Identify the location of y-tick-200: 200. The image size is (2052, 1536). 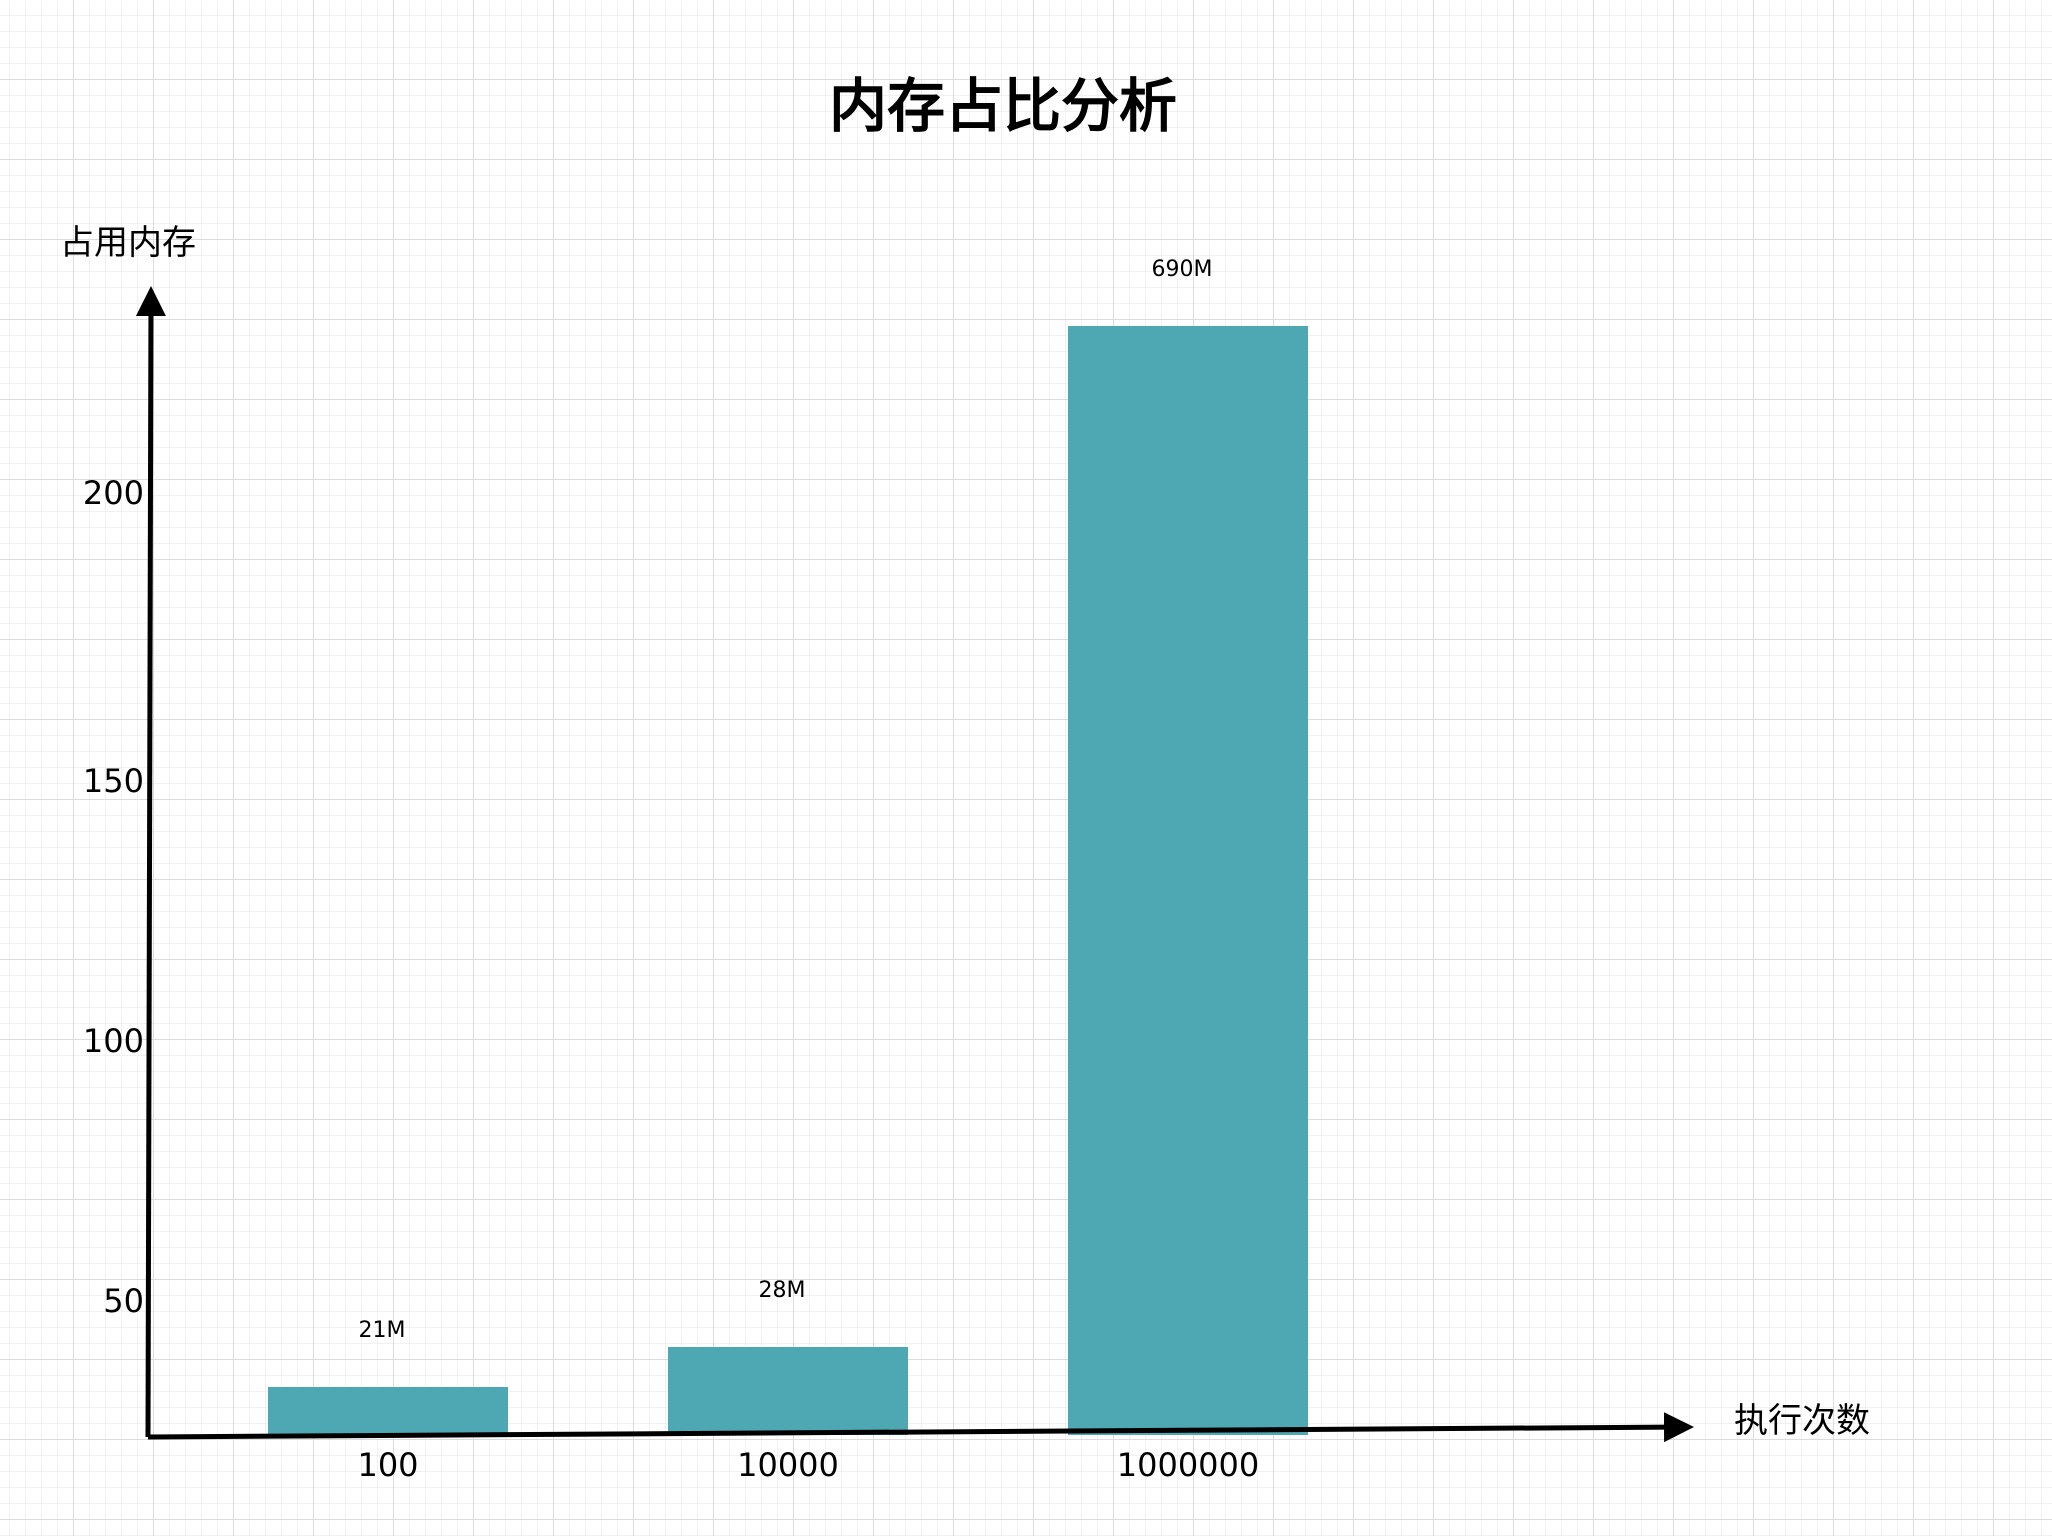
(113, 493).